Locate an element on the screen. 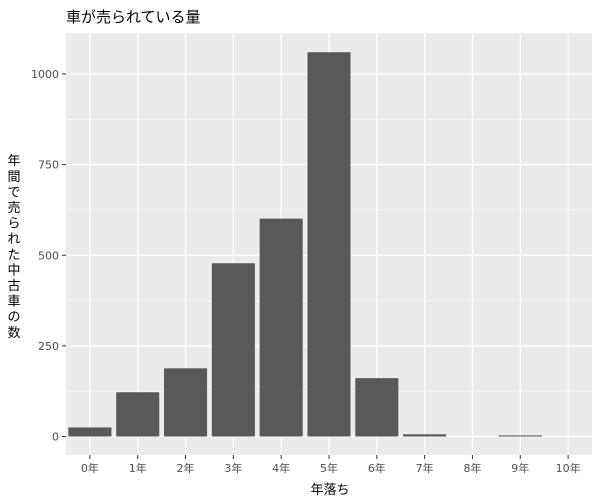 The height and width of the screenshot is (500, 600). x-tick-label: 9年 is located at coordinates (520, 468).